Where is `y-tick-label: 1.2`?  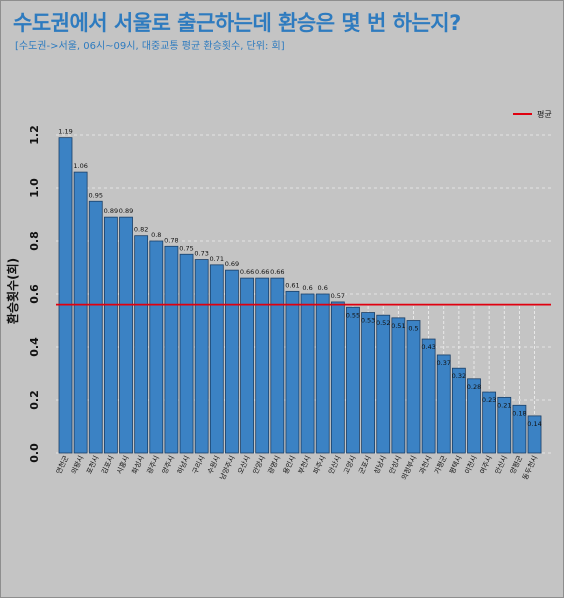 y-tick-label: 1.2 is located at coordinates (34, 135).